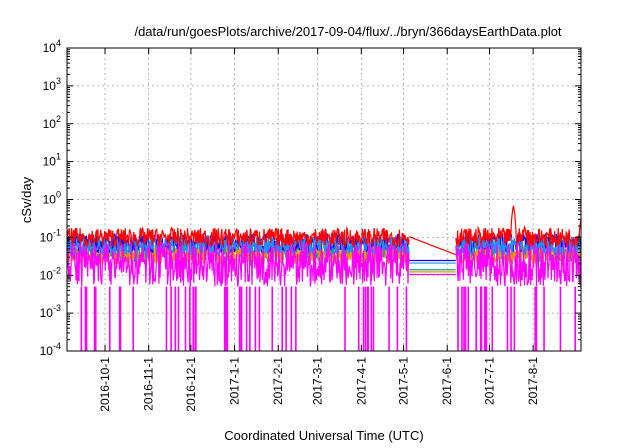 This screenshot has height=448, width=640. What do you see at coordinates (432, 246) in the screenshot?
I see `gap-bridge-line` at bounding box center [432, 246].